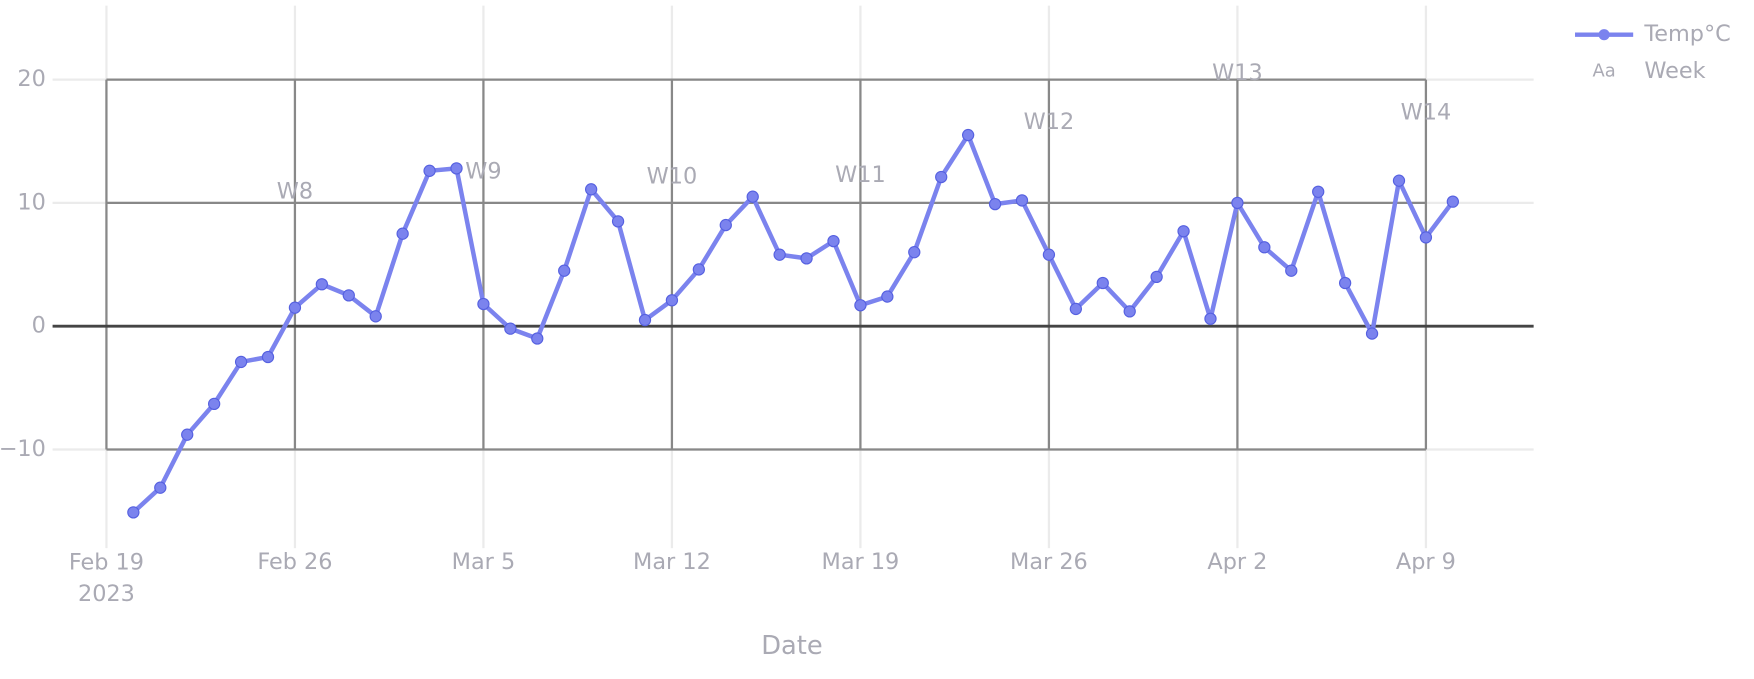  I want to click on y-tick-label: 0, so click(39, 326).